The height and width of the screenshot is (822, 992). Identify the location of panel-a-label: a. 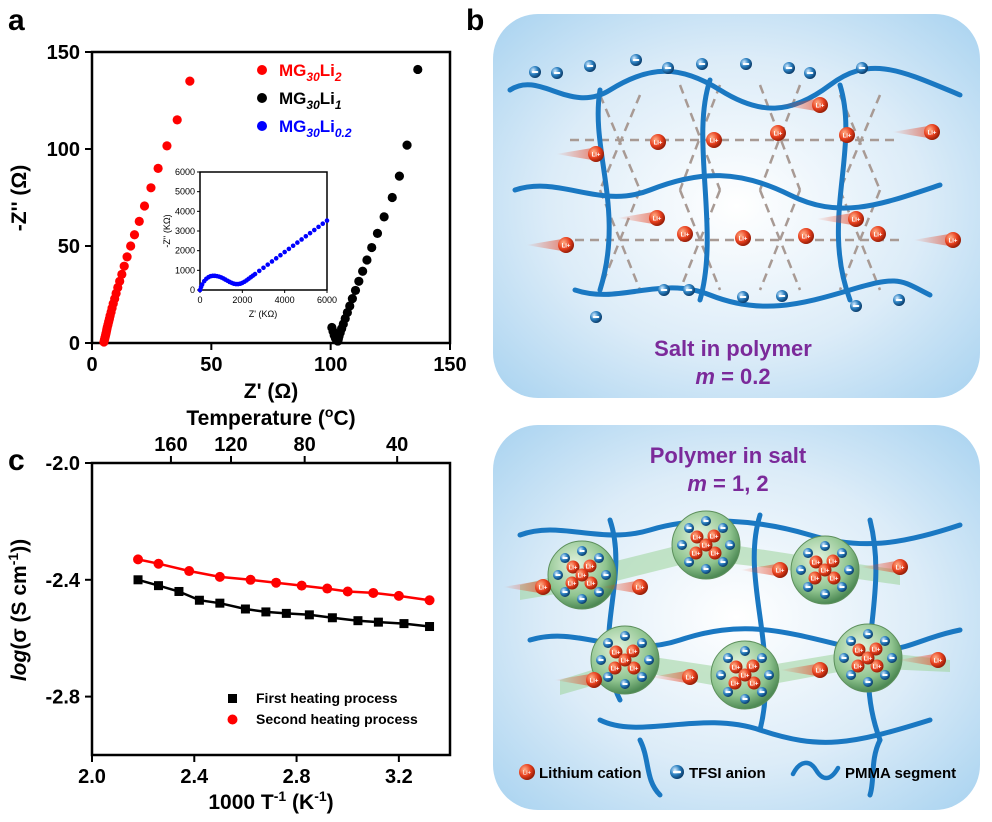
(16, 20).